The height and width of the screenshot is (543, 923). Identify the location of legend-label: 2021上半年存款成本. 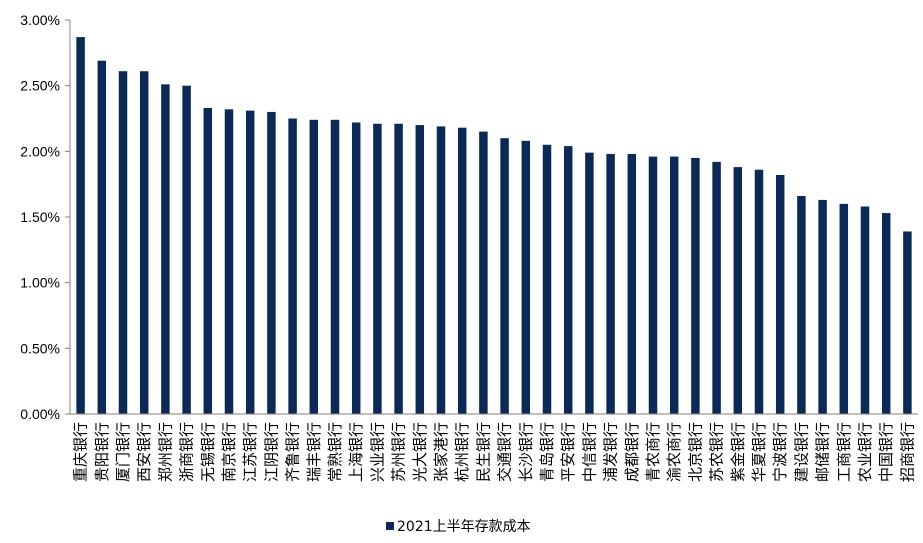
(464, 527).